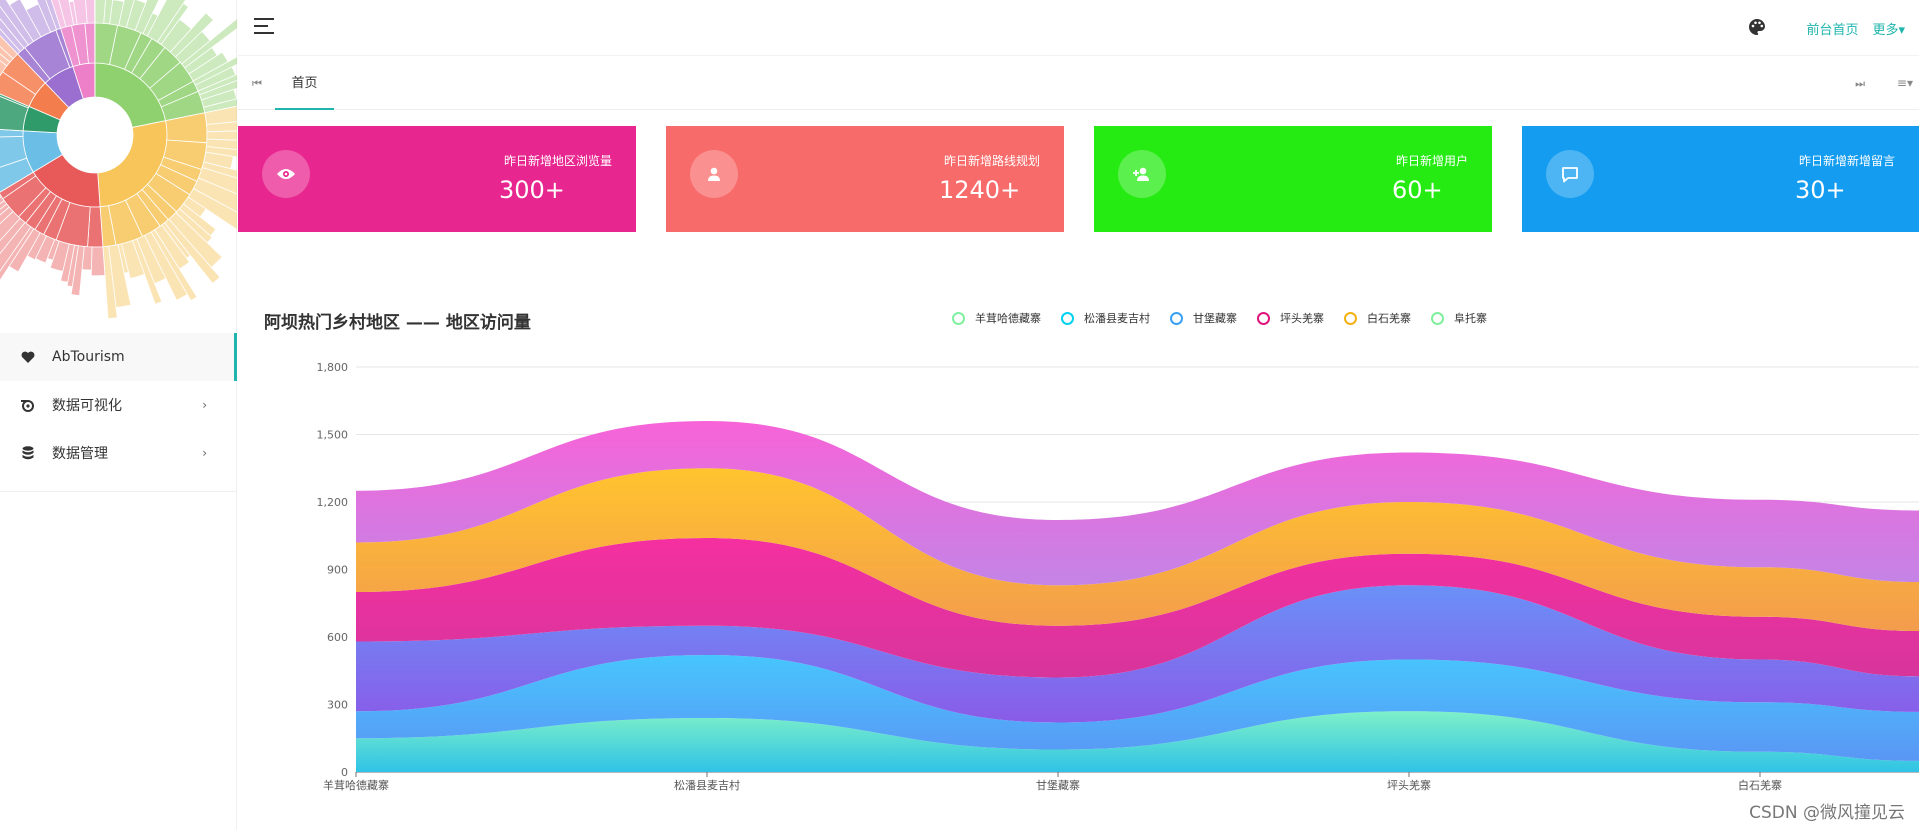 This screenshot has height=830, width=1919. Describe the element at coordinates (1409, 785) in the screenshot. I see `x-tick-label: 坪头羌寨` at that location.